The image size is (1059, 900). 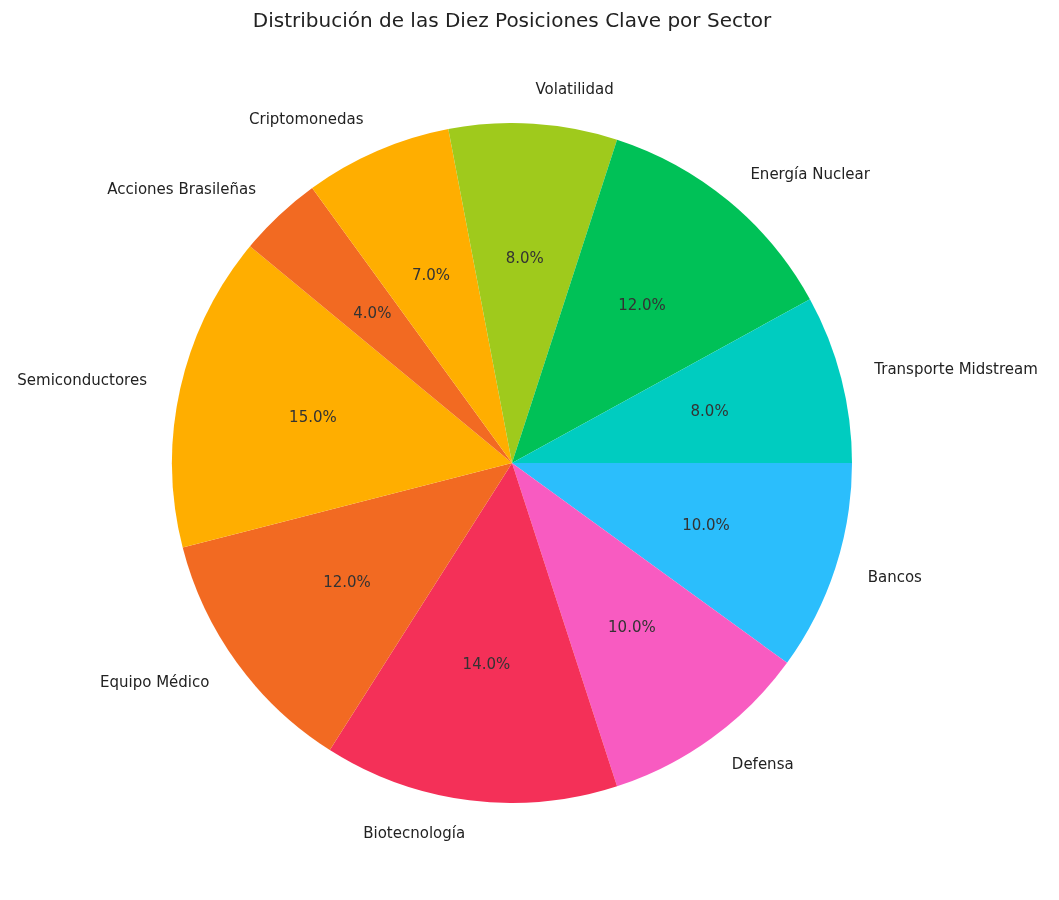 I want to click on slice-label: Criptomonedas, so click(x=306, y=118).